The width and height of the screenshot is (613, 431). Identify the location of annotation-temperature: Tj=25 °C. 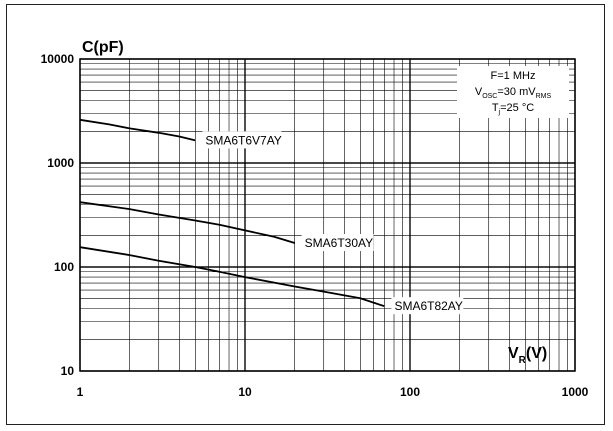
(513, 109).